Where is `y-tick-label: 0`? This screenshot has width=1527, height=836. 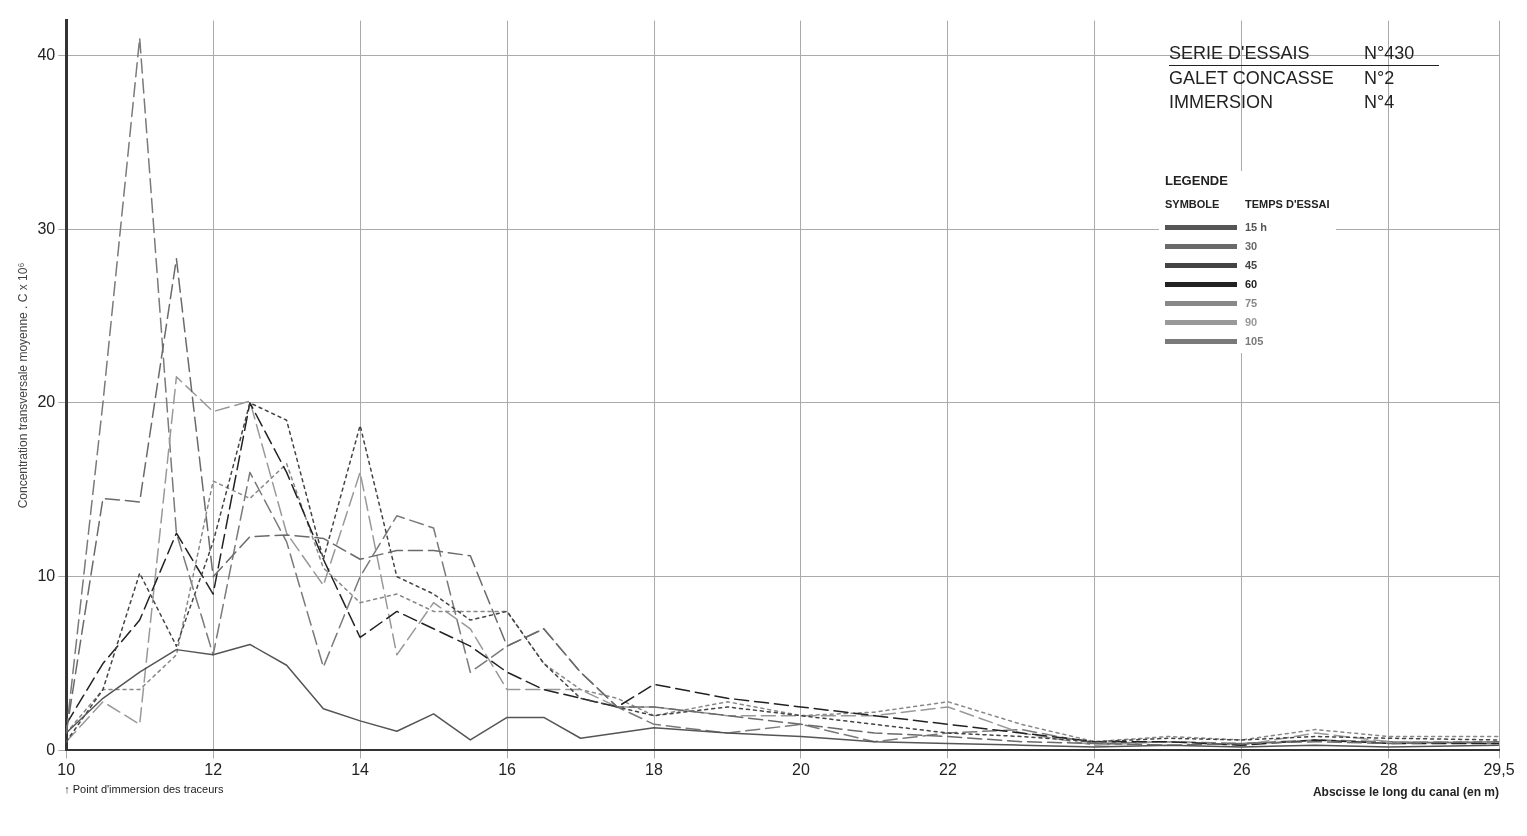
y-tick-label: 0 is located at coordinates (51, 749).